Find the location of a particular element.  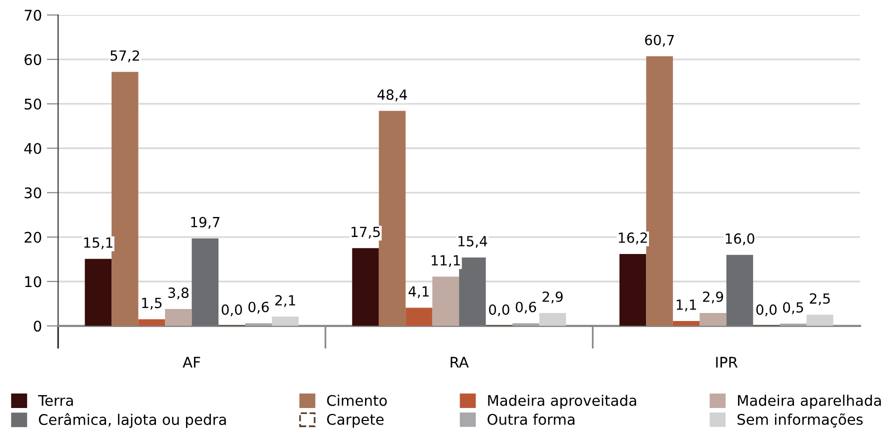

legend-label: Madeira aproveitada is located at coordinates (562, 401).